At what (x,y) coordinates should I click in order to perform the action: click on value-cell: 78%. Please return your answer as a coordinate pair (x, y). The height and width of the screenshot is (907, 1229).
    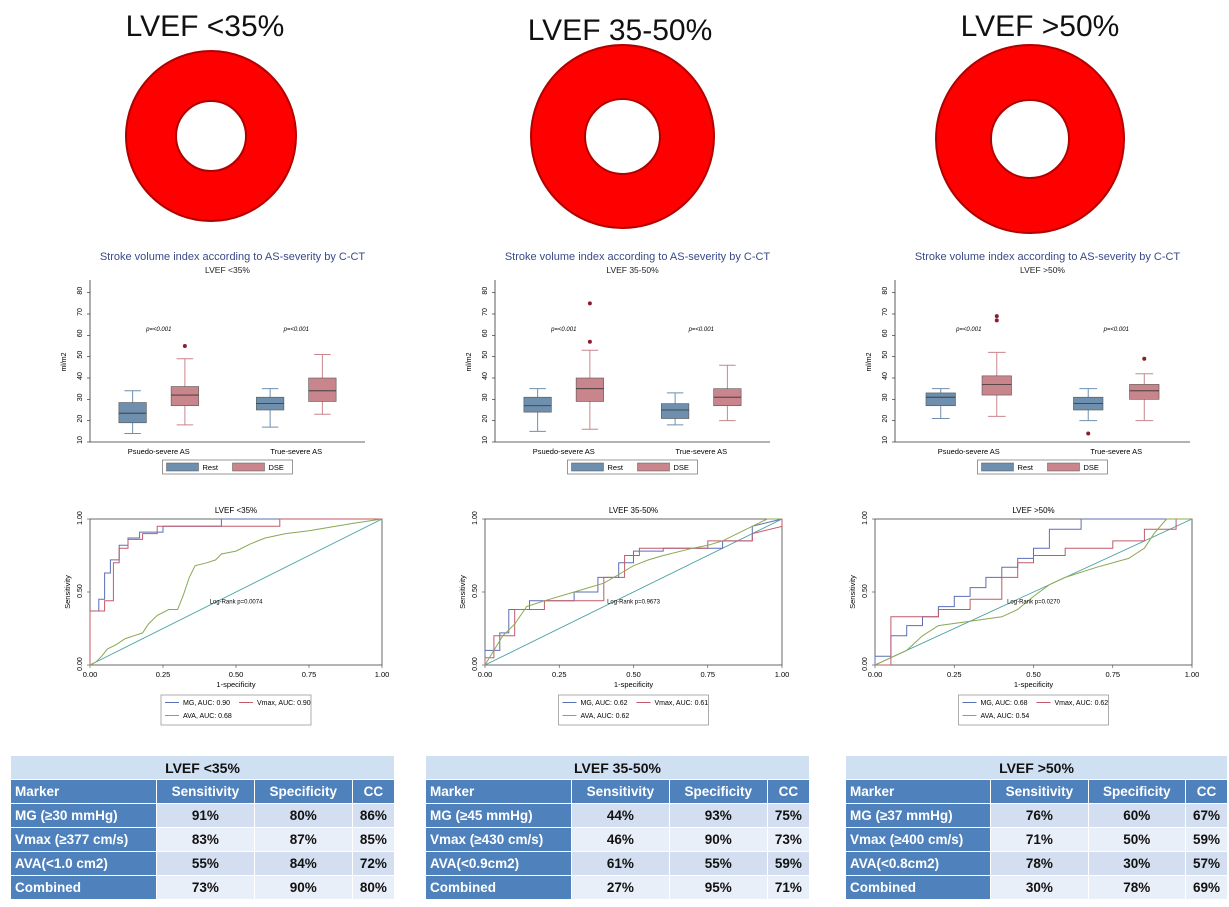
    Looking at the image, I should click on (1136, 887).